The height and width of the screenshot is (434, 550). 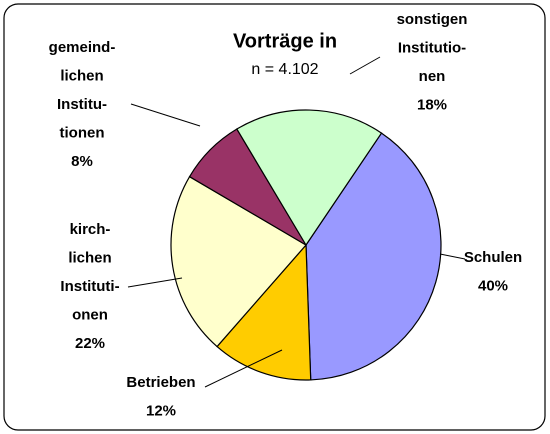 I want to click on slice-label: gemeind-, so click(x=82, y=47).